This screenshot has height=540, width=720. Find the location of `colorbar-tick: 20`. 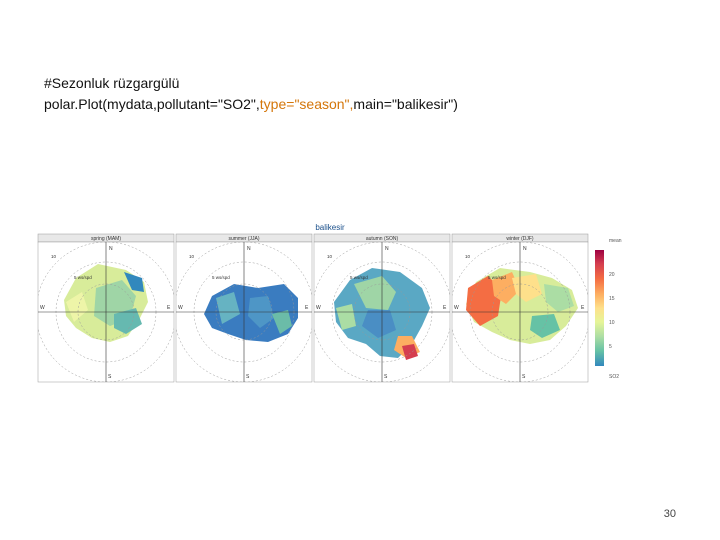

colorbar-tick: 20 is located at coordinates (612, 275).